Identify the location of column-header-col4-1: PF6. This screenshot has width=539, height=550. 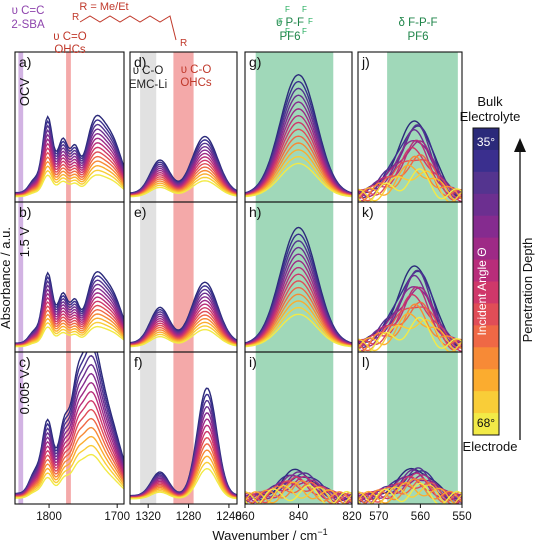
(417, 37).